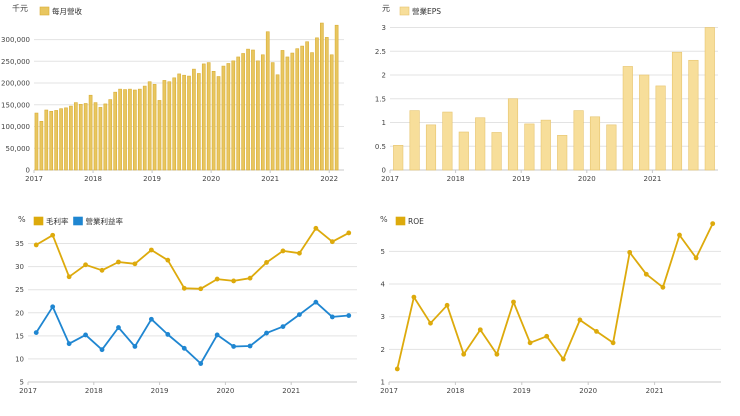 The height and width of the screenshot is (416, 740). What do you see at coordinates (426, 11) in the screenshot?
I see `legend-label: 營業EPS` at bounding box center [426, 11].